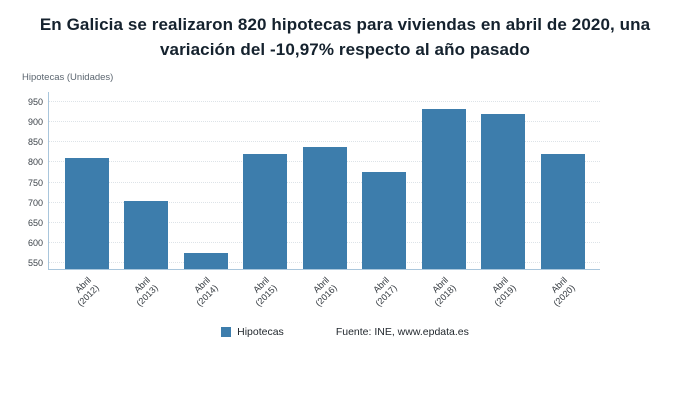  What do you see at coordinates (504, 292) in the screenshot?
I see `x-tick-label: Abril (2019)` at bounding box center [504, 292].